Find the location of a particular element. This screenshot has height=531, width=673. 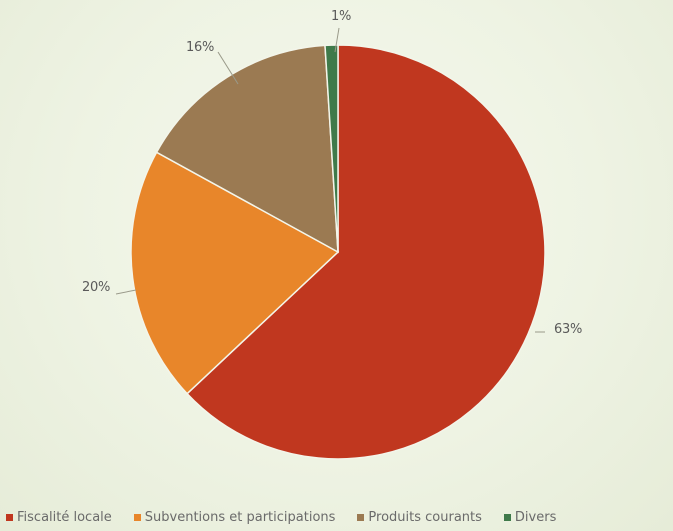

pie-slice-divers is located at coordinates (331, 148).